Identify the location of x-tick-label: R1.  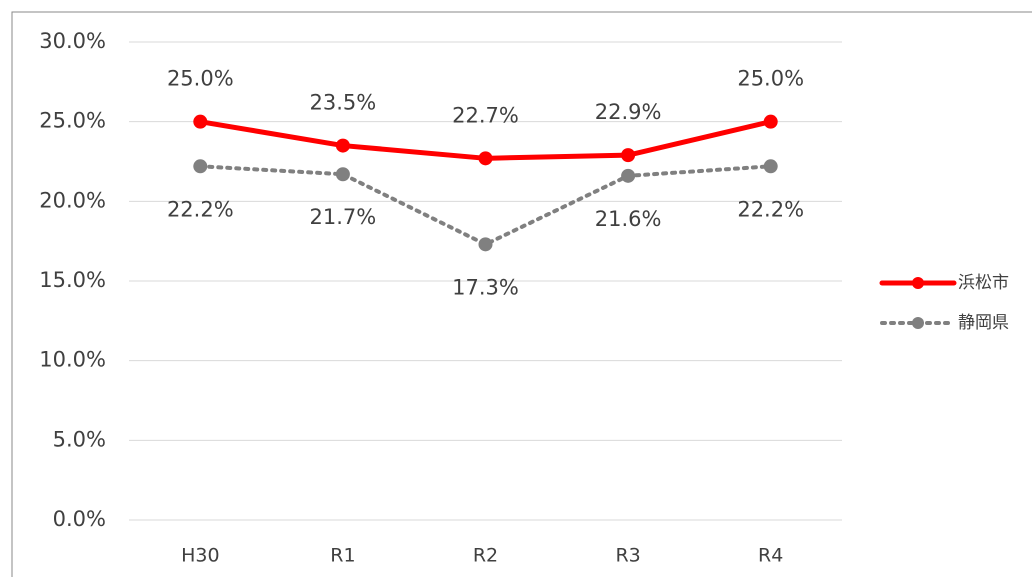
(342, 556).